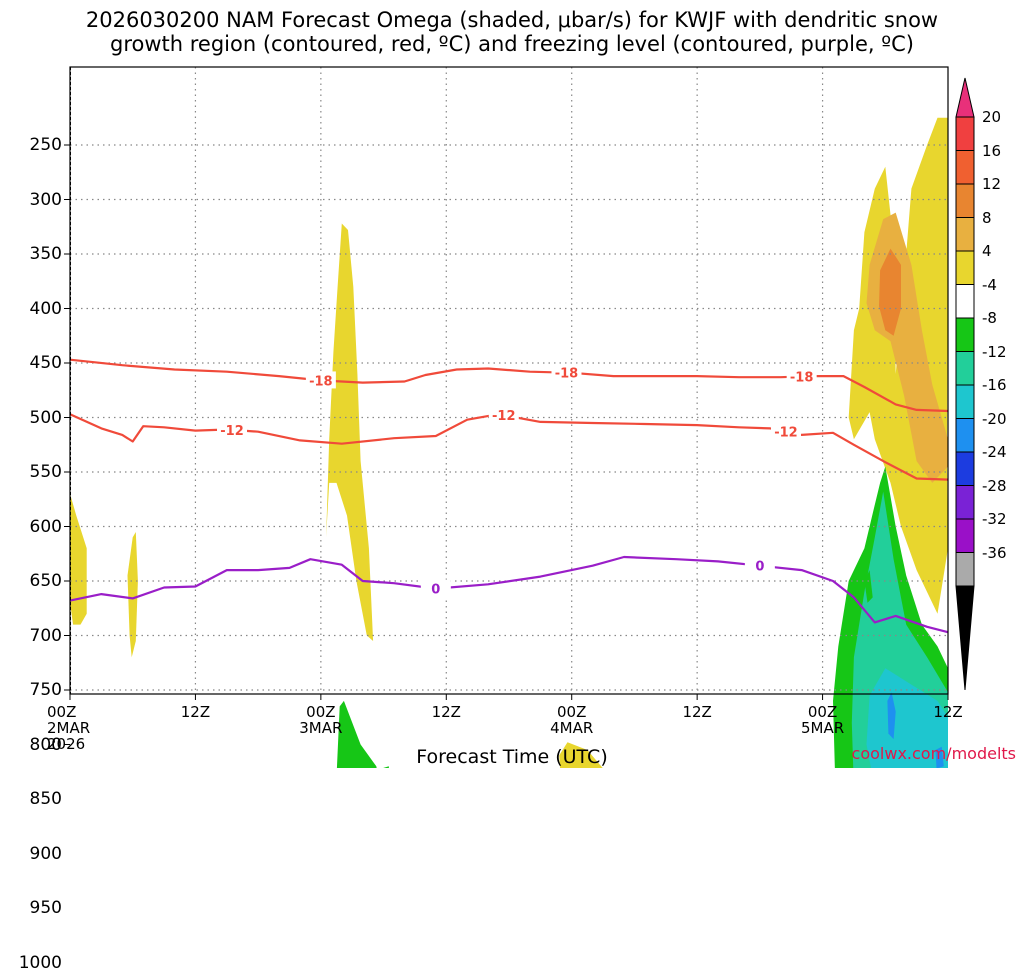 The width and height of the screenshot is (1024, 973). I want to click on contour-line--18, so click(509, 385).